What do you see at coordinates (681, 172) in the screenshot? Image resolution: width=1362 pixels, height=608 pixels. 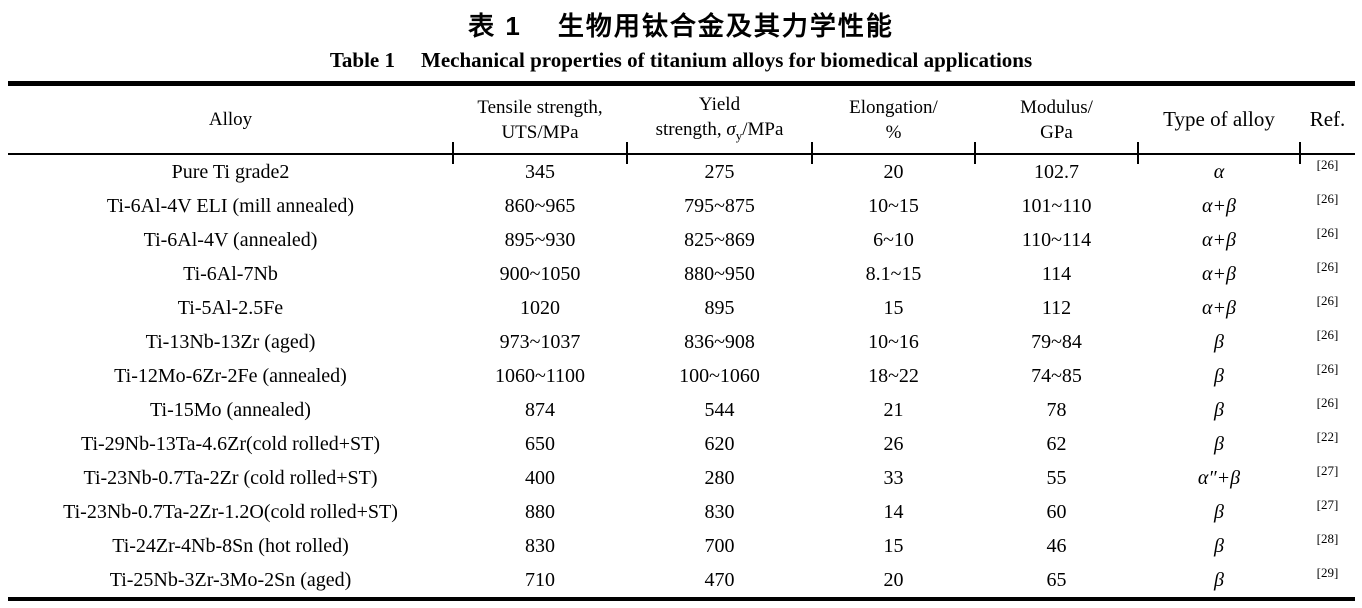 I see `table-row: Pure Ti grade2 345 275 20 102.7 α [26]` at bounding box center [681, 172].